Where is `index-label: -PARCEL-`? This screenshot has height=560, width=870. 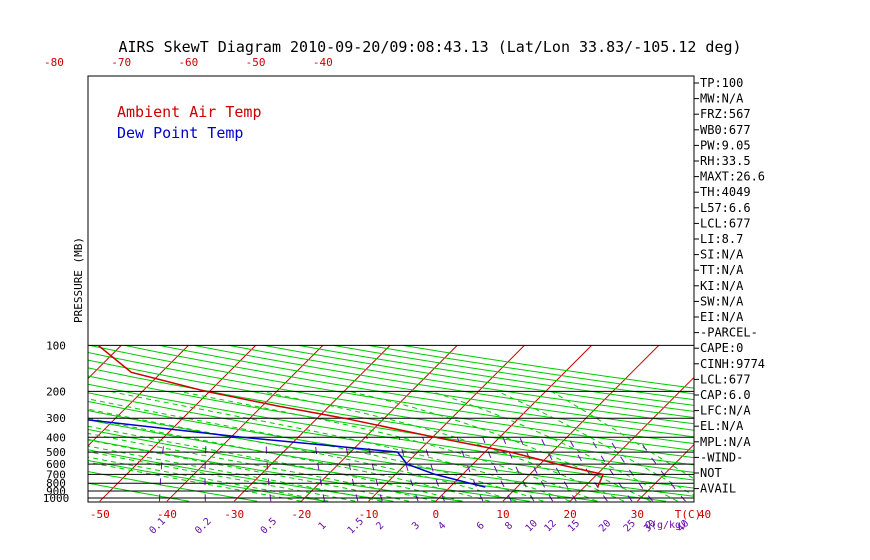 index-label: -PARCEL- is located at coordinates (729, 333).